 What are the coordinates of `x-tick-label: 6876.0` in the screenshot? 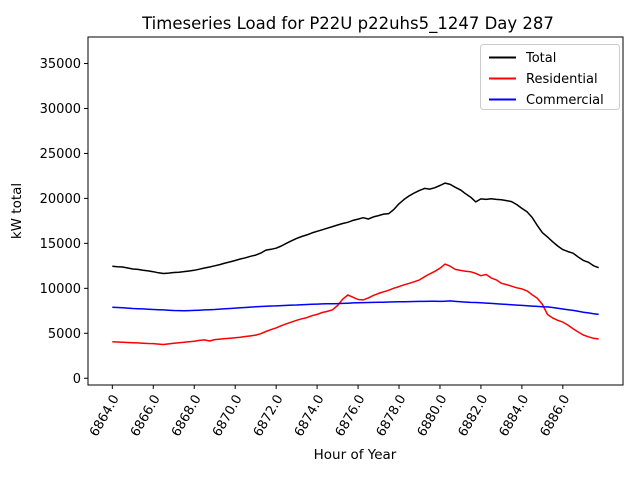 It's located at (351, 416).